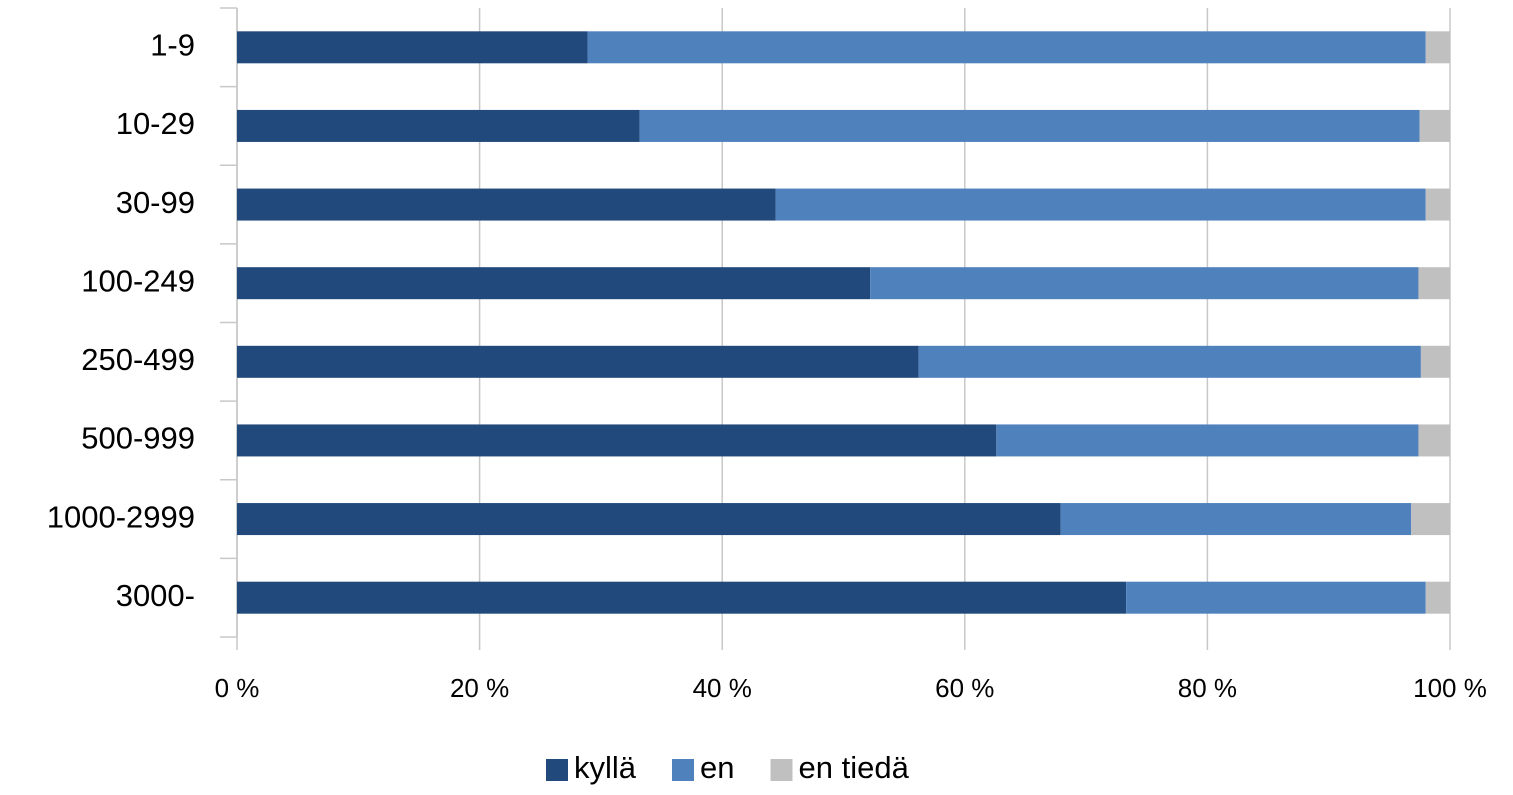 This screenshot has width=1513, height=795. I want to click on y-tick-label: 30-99, so click(155, 202).